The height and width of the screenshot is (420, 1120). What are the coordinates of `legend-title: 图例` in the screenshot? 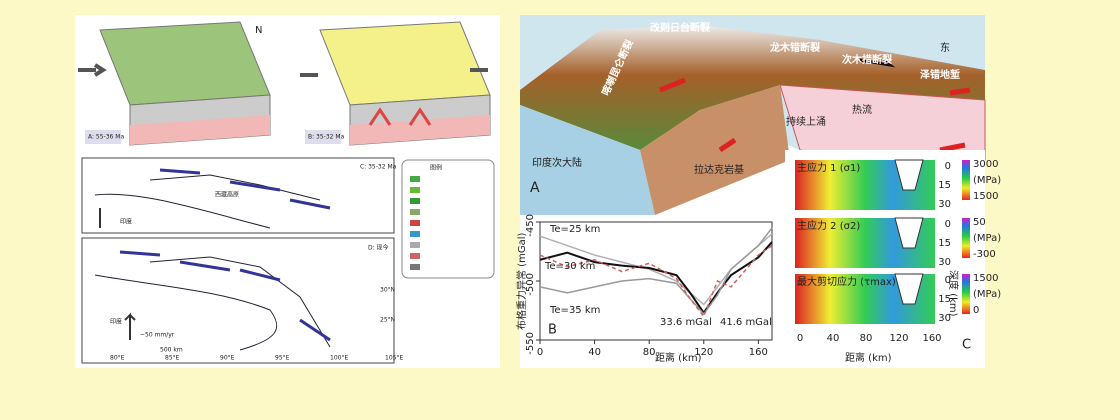 It's located at (436, 168).